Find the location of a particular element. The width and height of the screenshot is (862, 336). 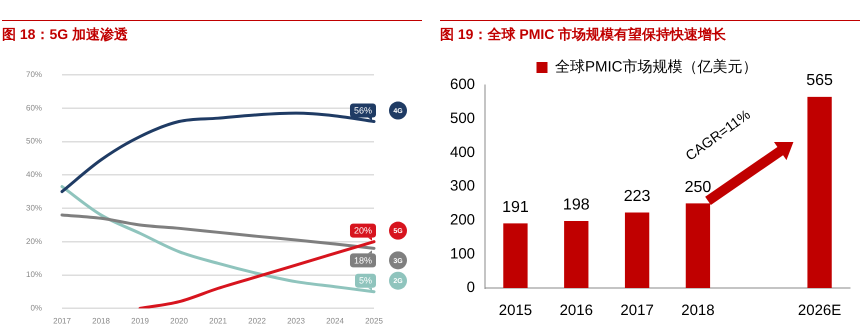

x-tick-label: 2021 is located at coordinates (218, 321).